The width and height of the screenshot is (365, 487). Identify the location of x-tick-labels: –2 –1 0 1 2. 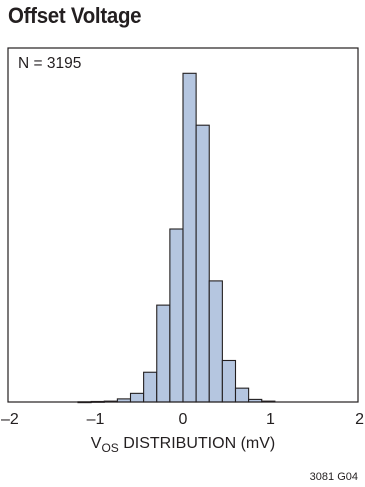
(182, 419).